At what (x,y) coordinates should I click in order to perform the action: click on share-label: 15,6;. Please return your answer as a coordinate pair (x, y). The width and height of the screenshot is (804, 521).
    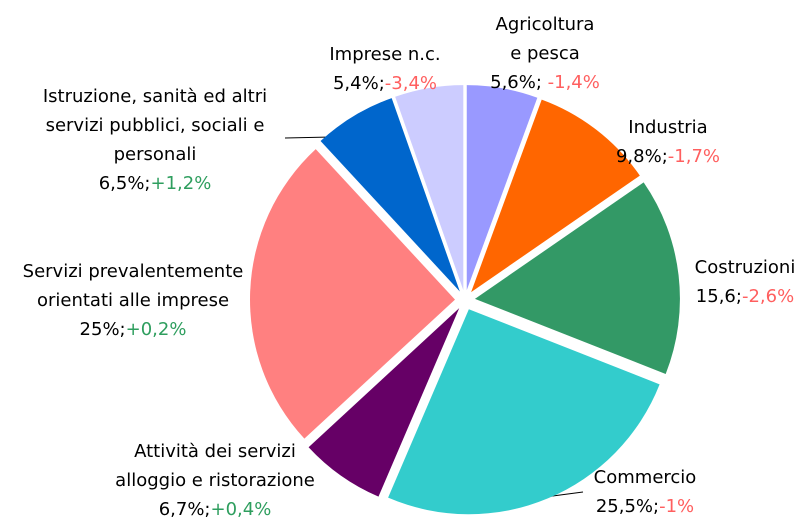
    Looking at the image, I should click on (719, 296).